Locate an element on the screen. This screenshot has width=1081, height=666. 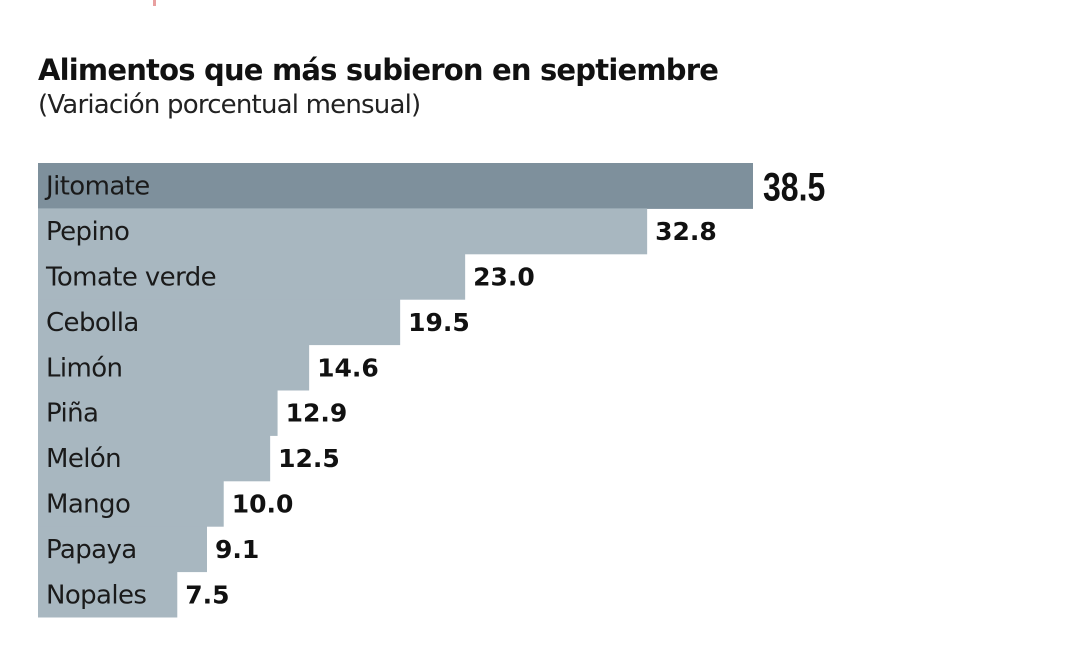
bar-tomate-verde is located at coordinates (252, 276).